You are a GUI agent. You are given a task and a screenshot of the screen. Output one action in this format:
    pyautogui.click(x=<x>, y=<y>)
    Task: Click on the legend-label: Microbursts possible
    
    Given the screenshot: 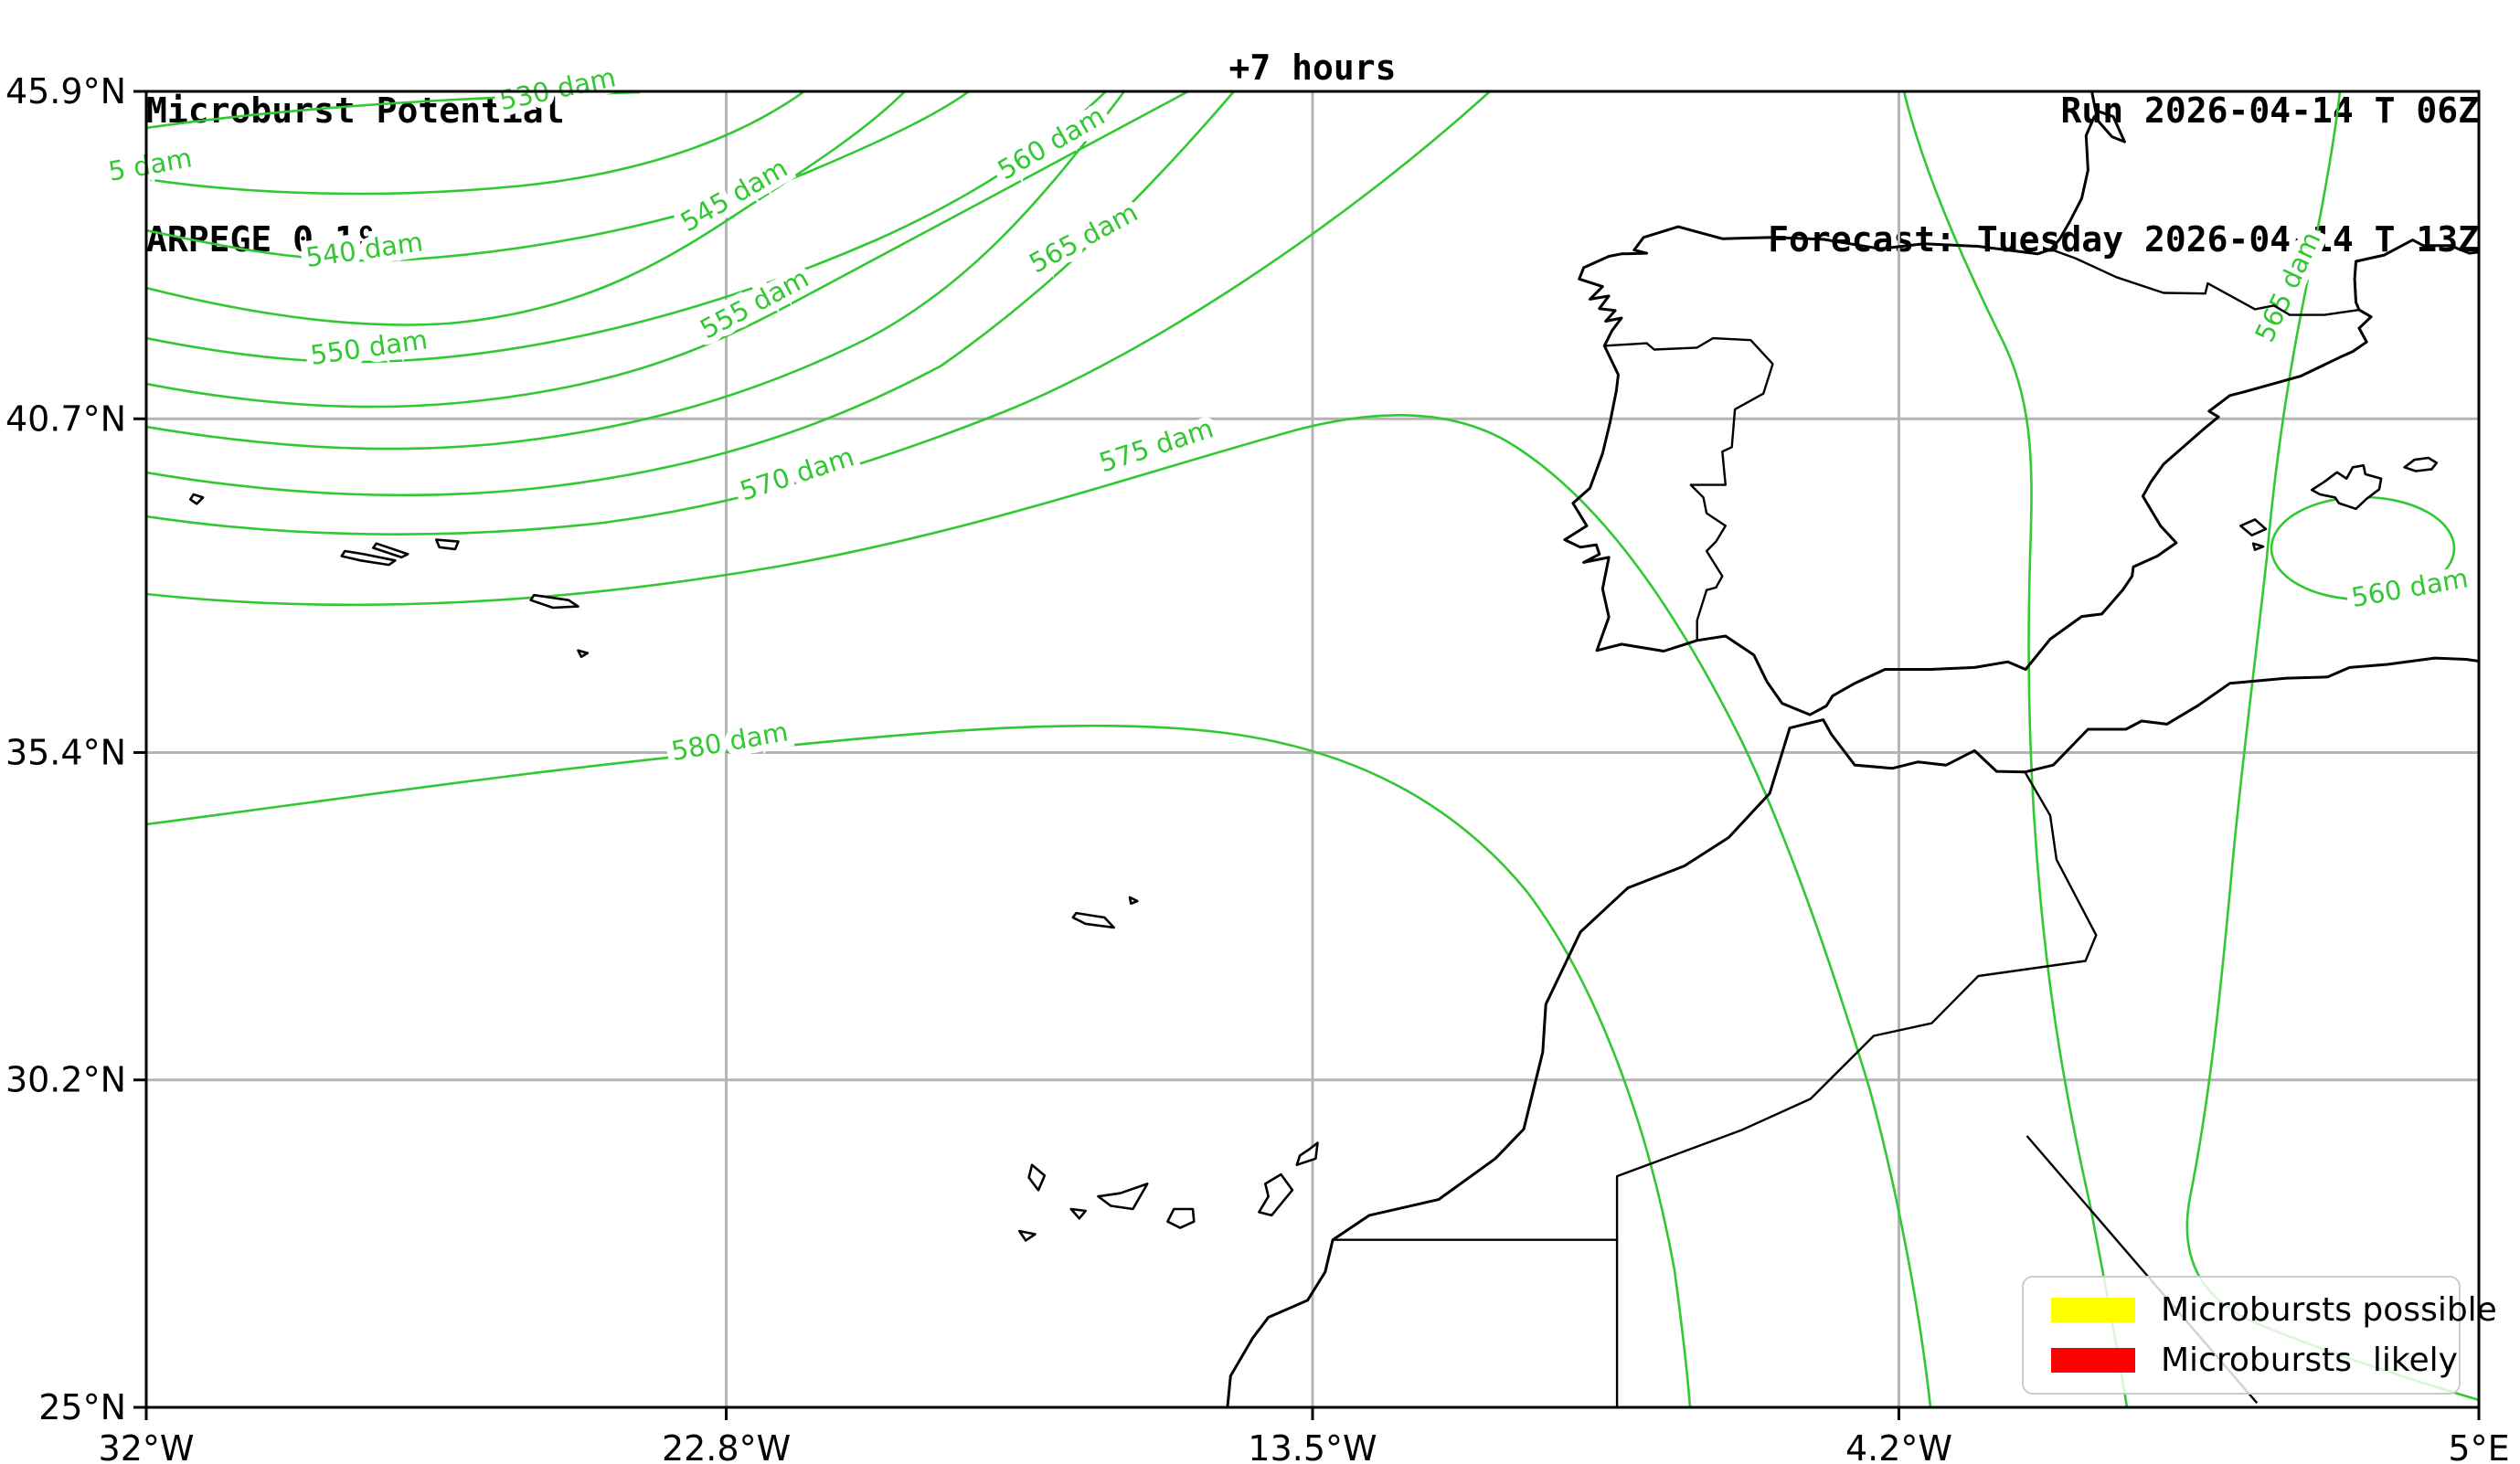 What is the action you would take?
    pyautogui.click(x=2329, y=1310)
    